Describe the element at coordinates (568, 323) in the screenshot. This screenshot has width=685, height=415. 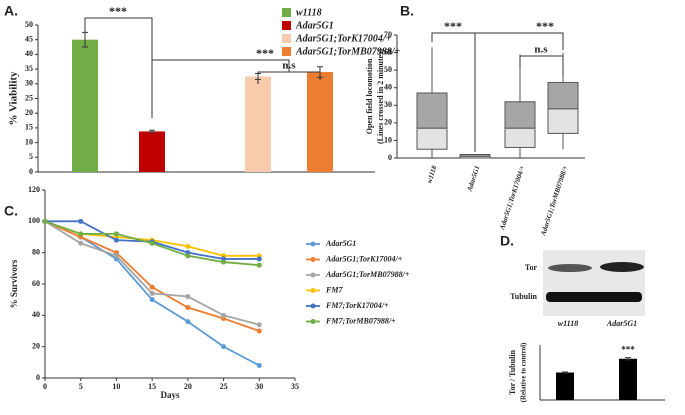
I see `lane-label: w1118` at that location.